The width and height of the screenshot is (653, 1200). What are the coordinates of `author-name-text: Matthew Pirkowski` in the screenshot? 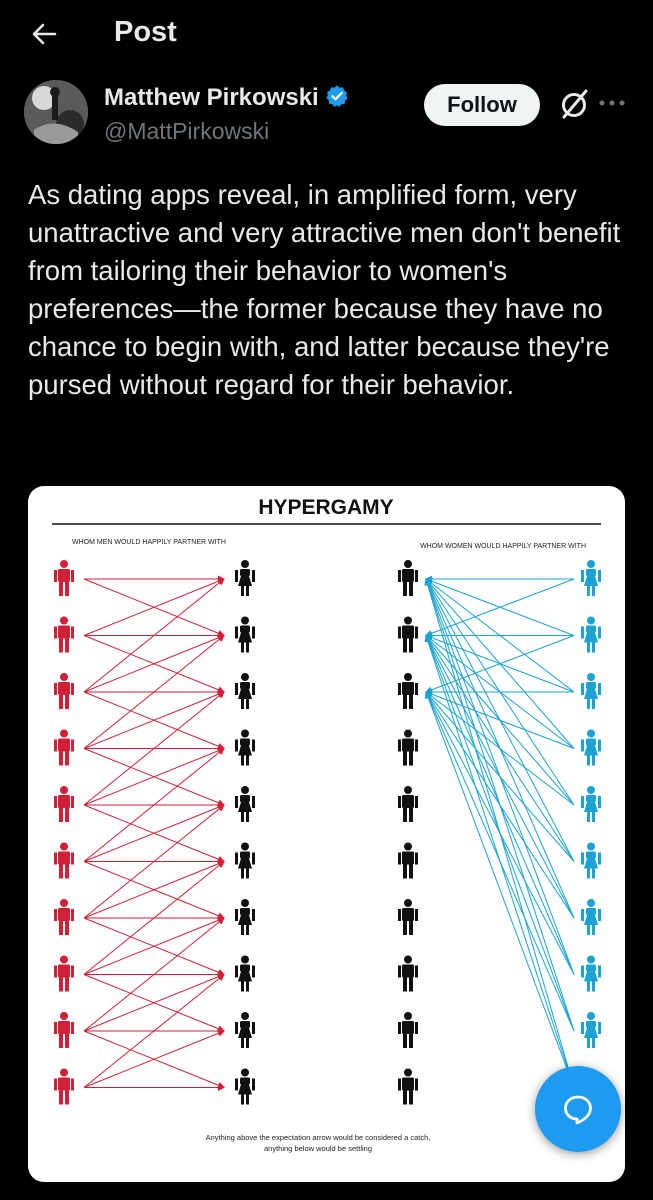 It's located at (211, 97).